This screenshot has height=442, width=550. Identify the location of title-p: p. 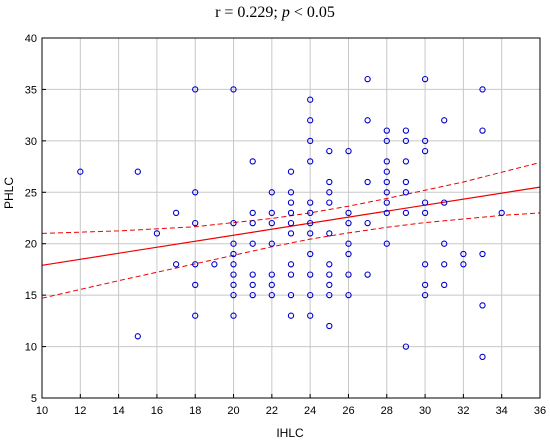
(285, 12).